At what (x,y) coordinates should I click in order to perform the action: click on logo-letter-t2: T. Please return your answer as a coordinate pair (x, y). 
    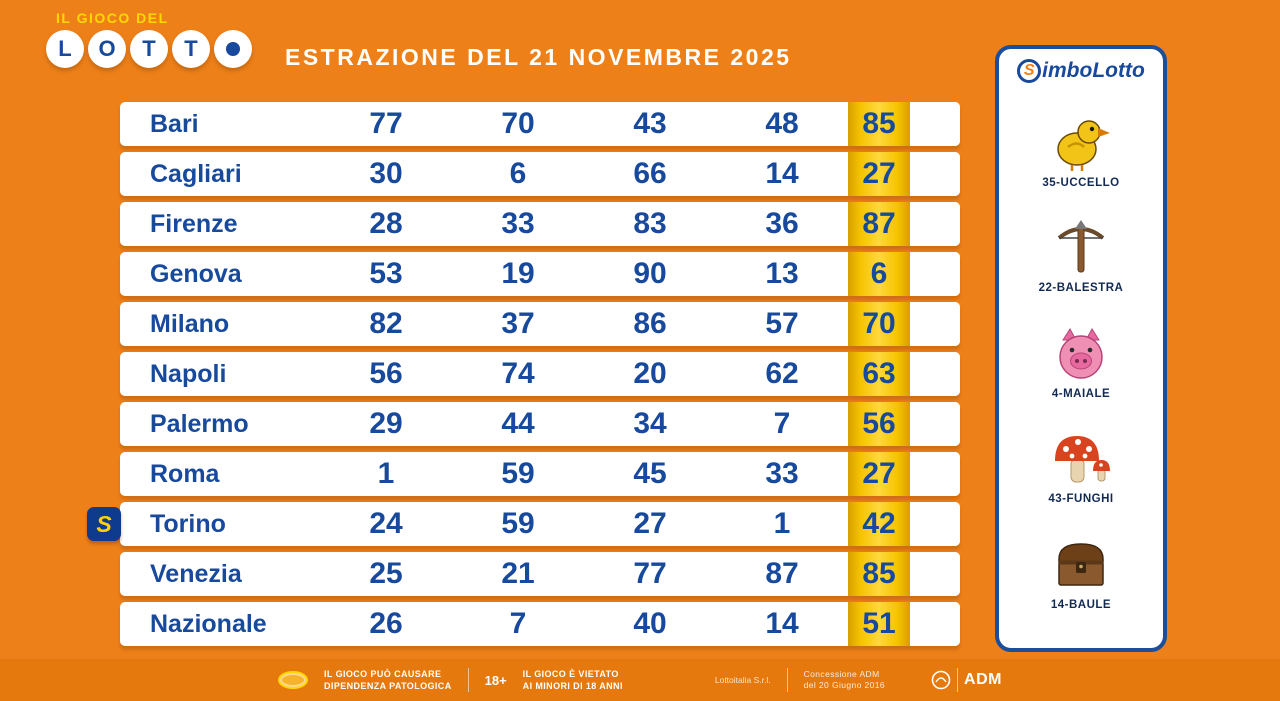
    Looking at the image, I should click on (191, 49).